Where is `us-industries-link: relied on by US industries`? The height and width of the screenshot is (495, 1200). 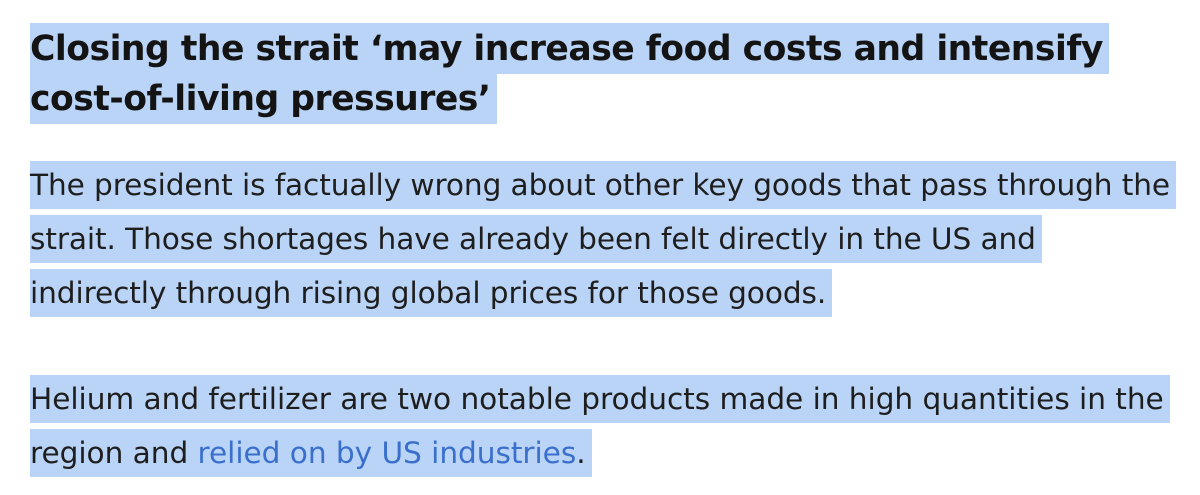
us-industries-link: relied on by US industries is located at coordinates (387, 453).